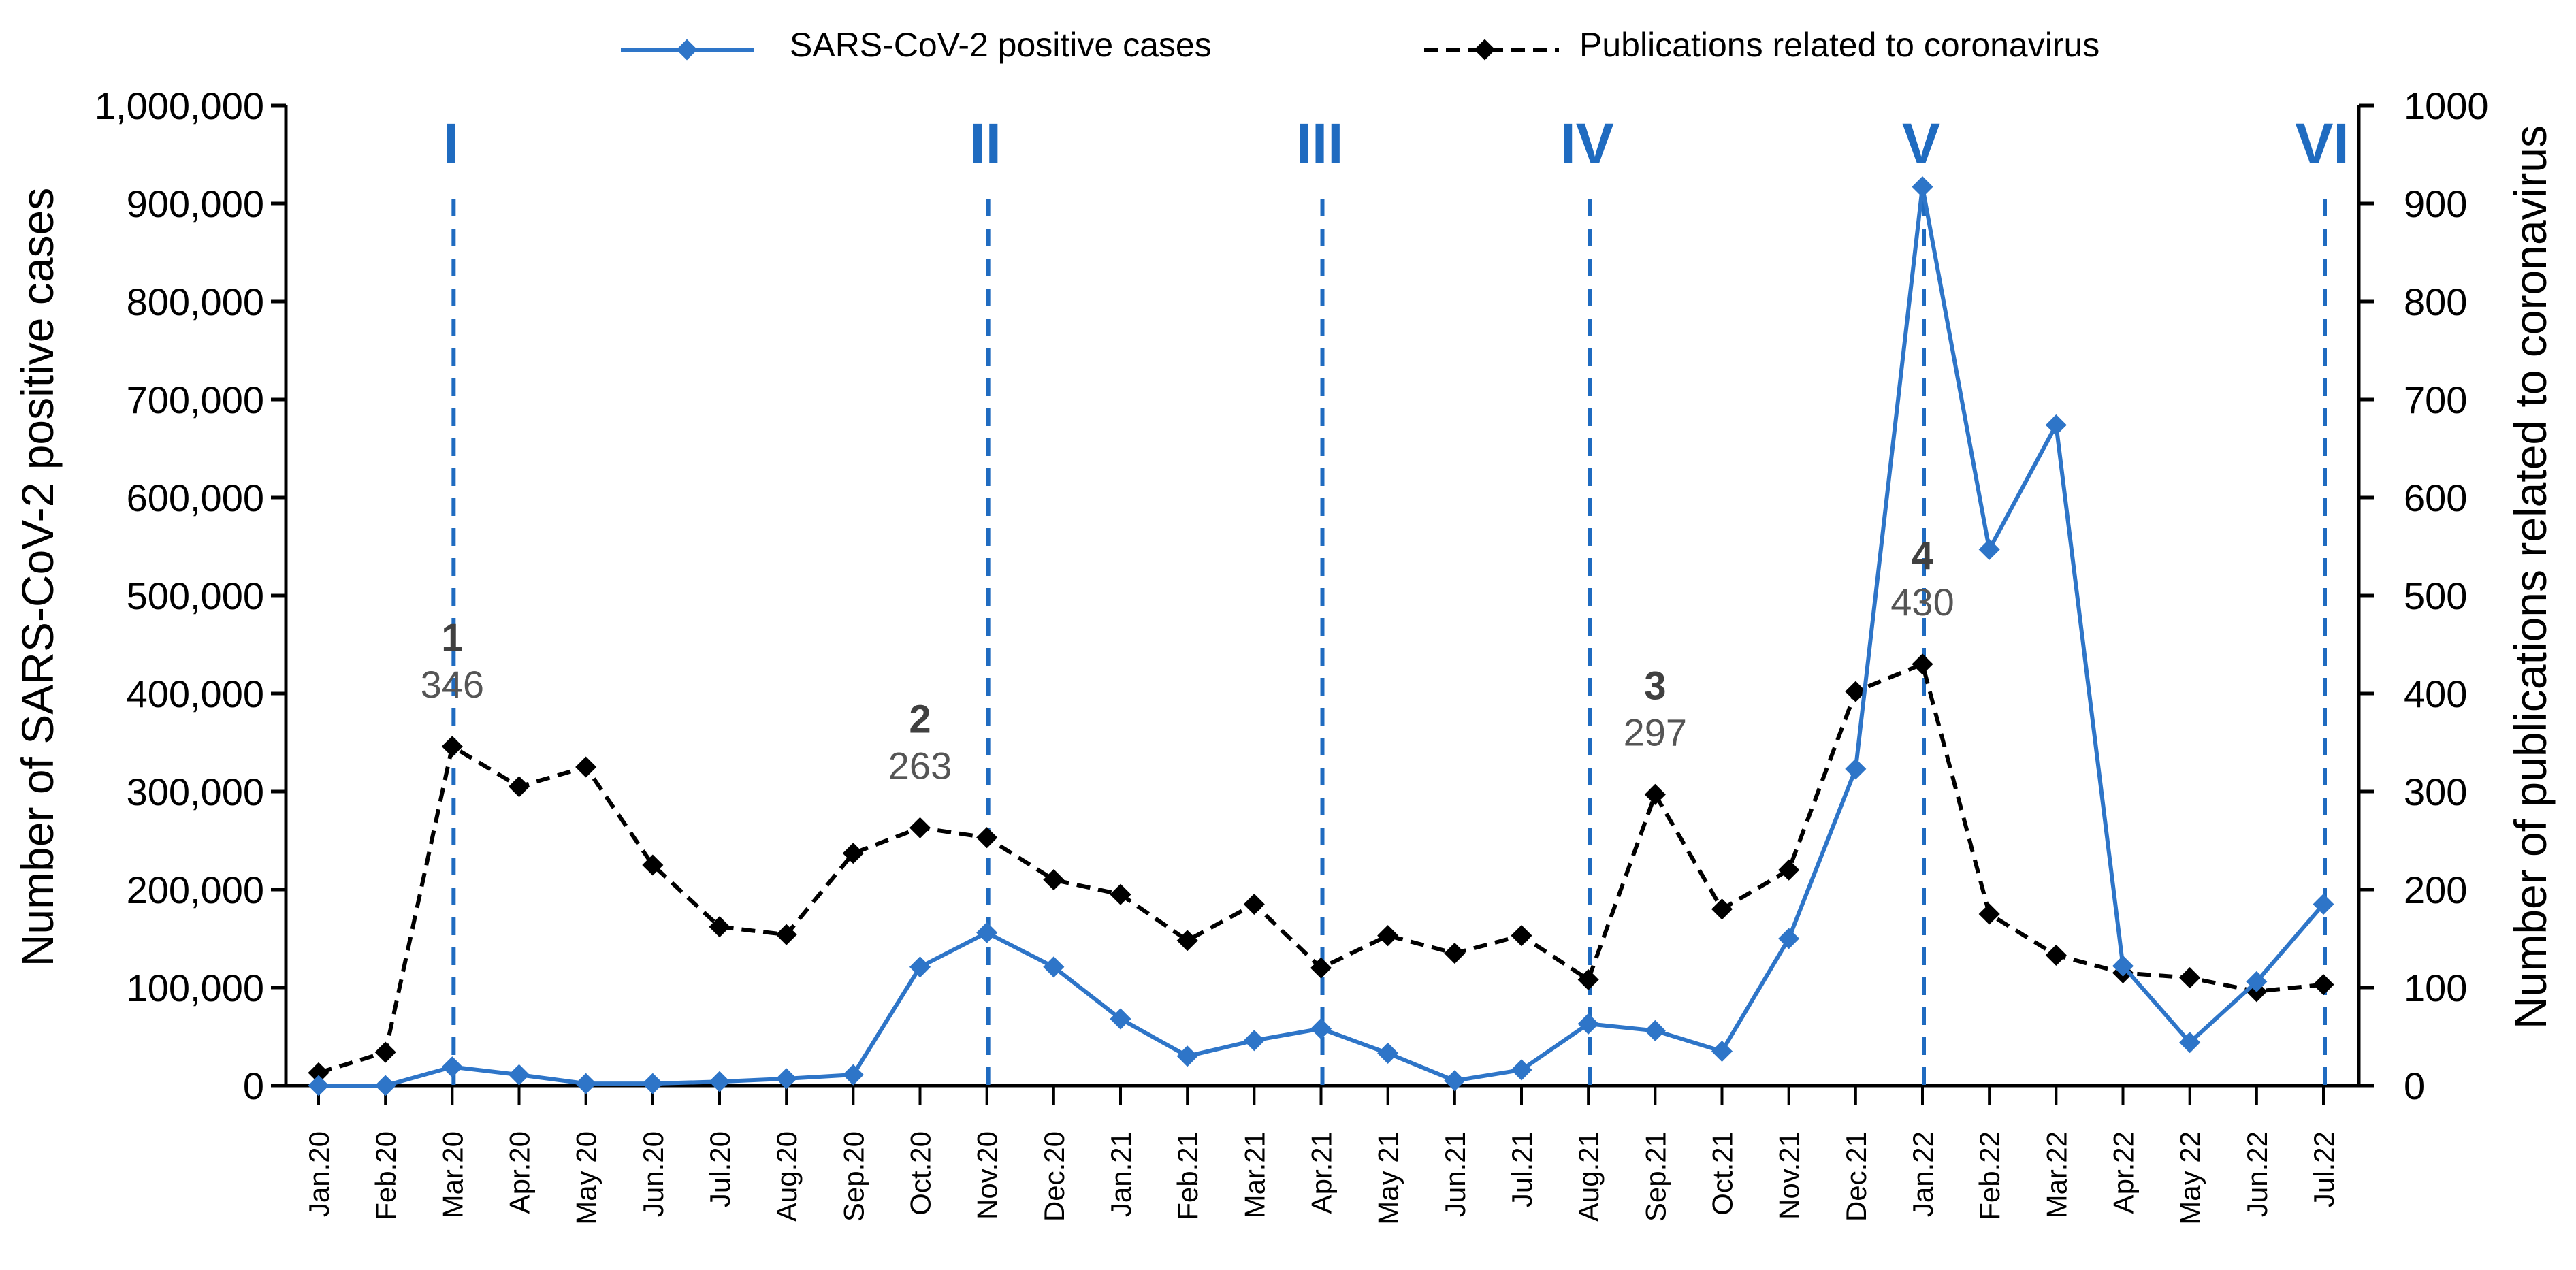  Describe the element at coordinates (2435, 889) in the screenshot. I see `right-tick-label: 200` at that location.